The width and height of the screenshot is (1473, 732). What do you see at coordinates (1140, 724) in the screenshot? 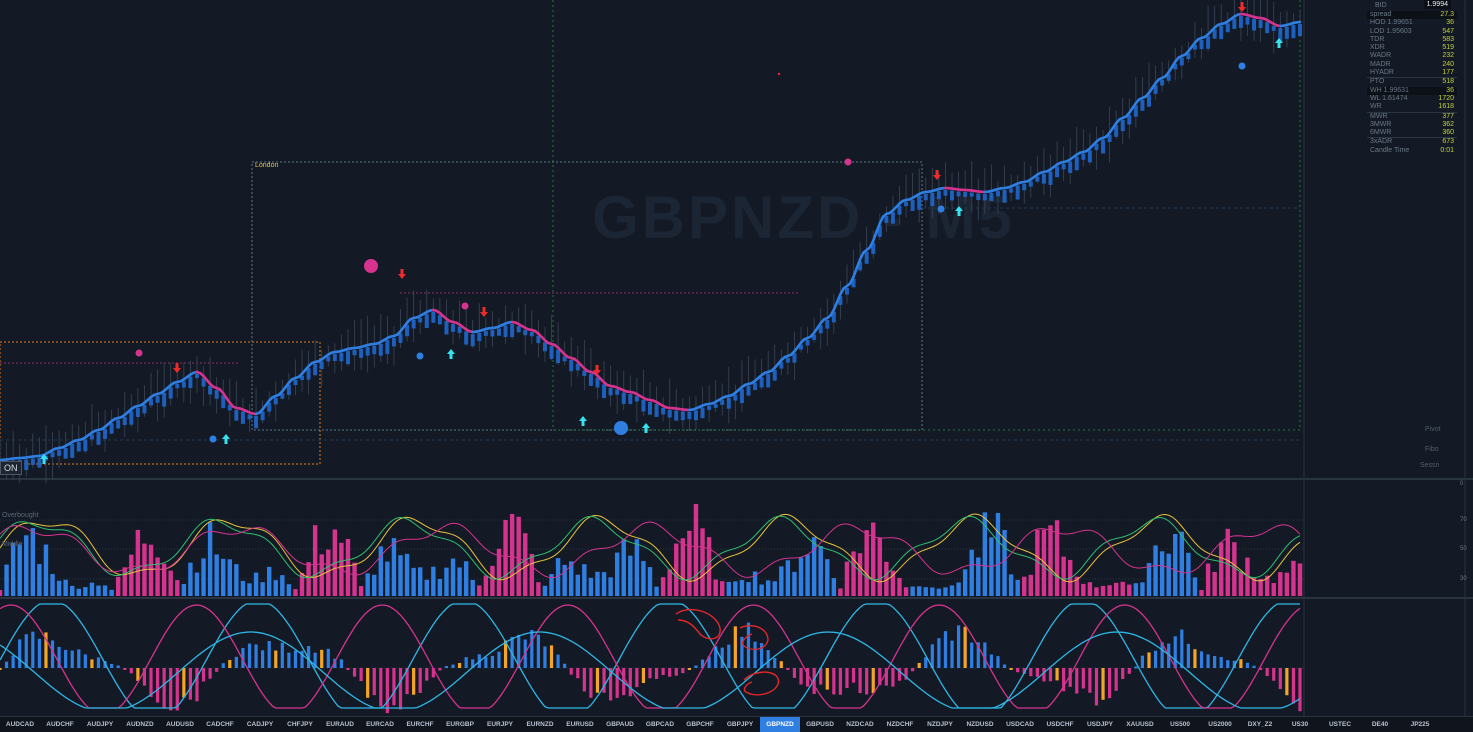
I see `symbol-tab-xauusd: XAUUSD` at bounding box center [1140, 724].